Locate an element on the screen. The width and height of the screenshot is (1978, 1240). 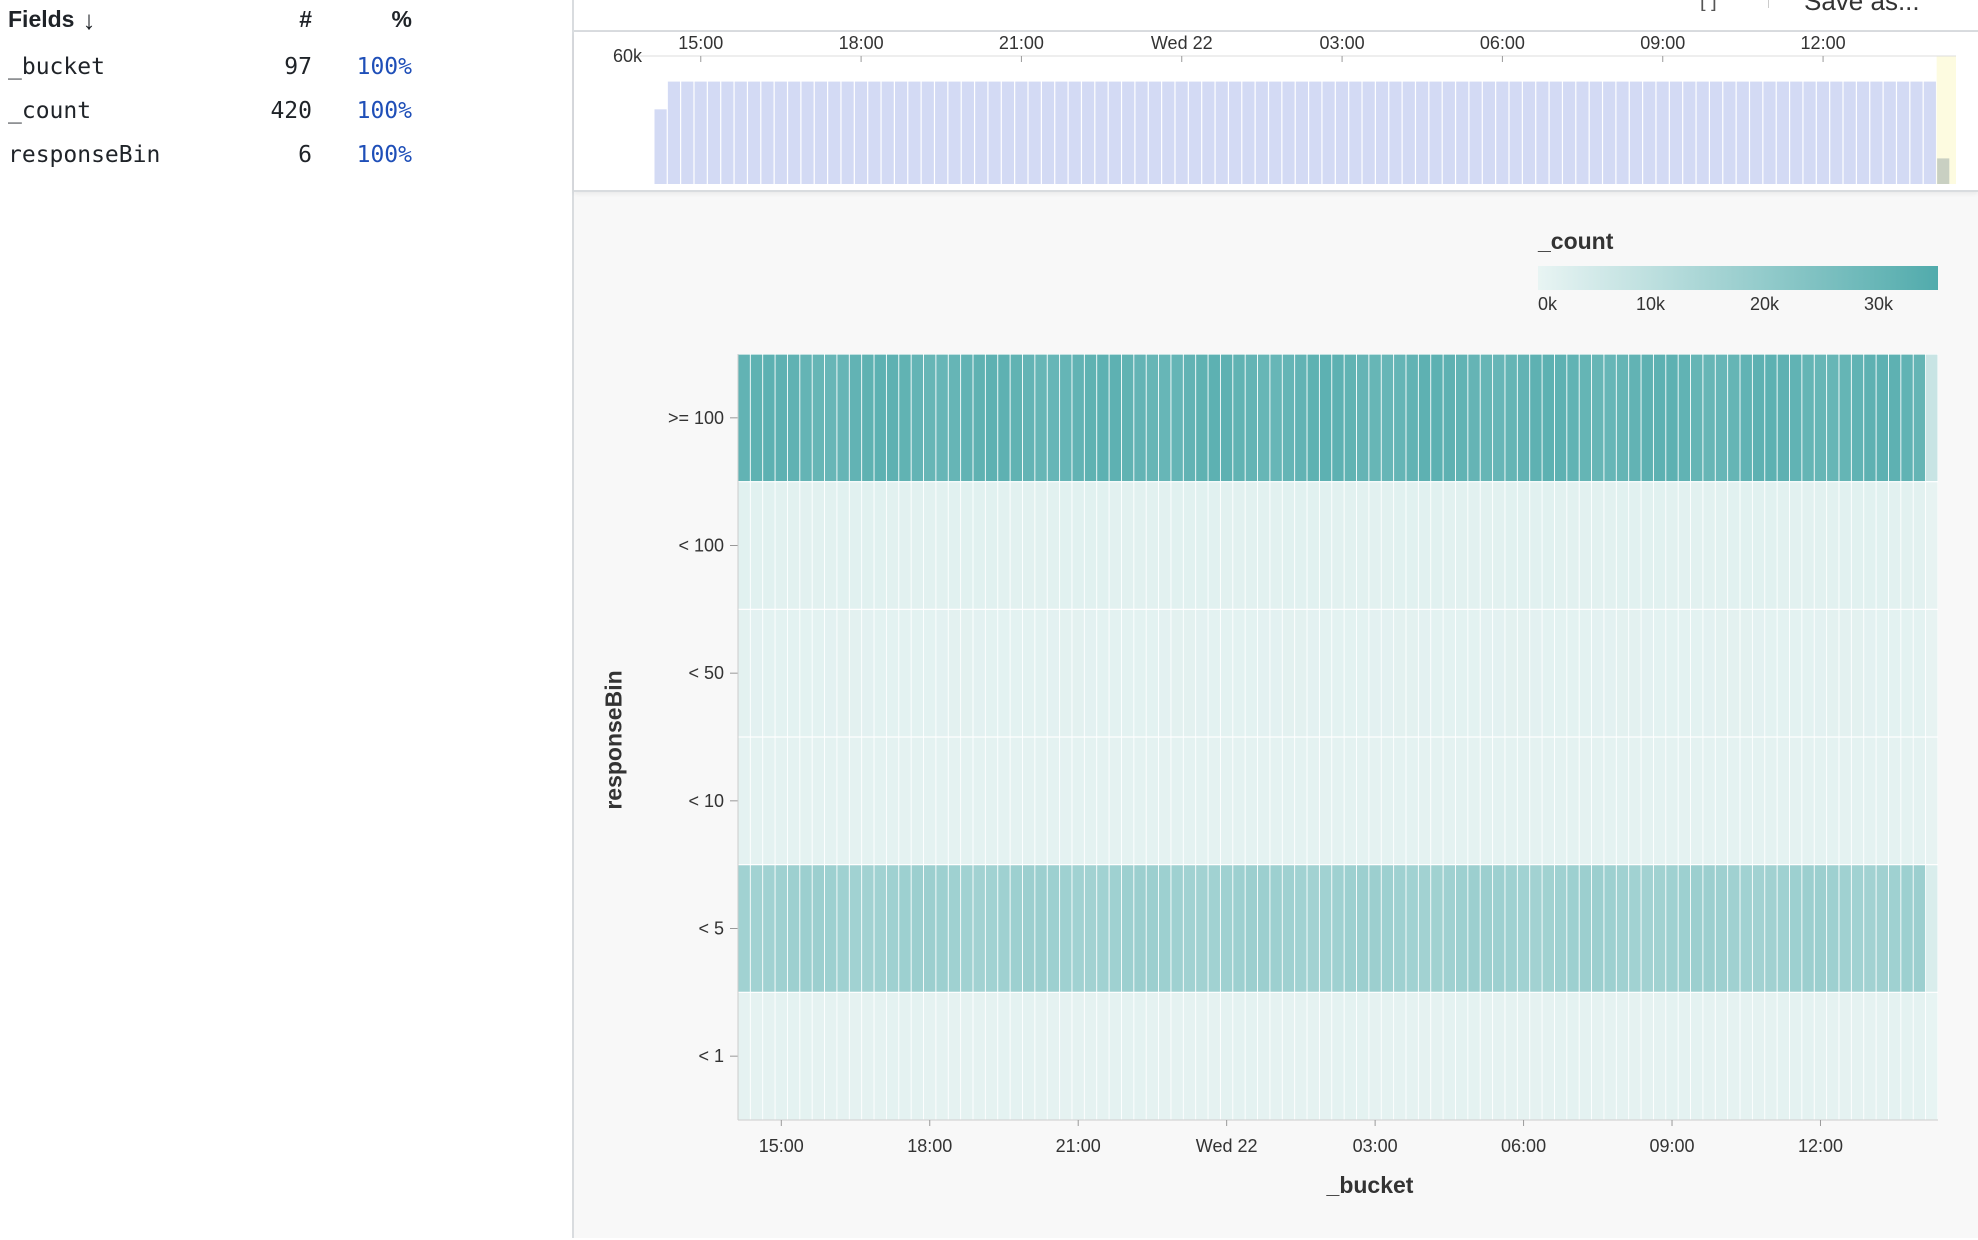
percent-column-header: % is located at coordinates (401, 19).